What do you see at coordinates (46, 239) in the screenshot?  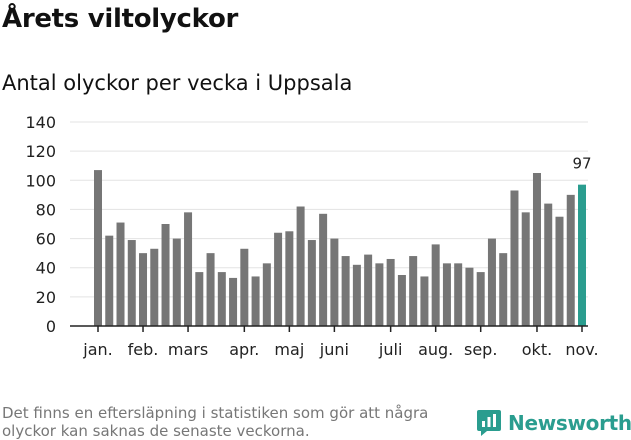 I see `y-tick-label: 60` at bounding box center [46, 239].